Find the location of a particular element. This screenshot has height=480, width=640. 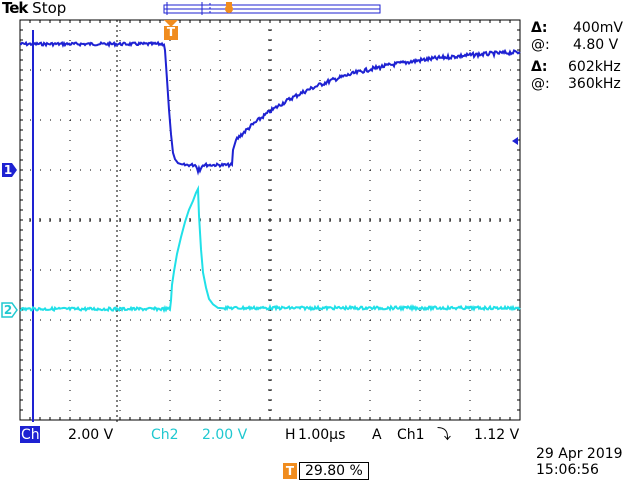

at-v-value: 4.80 V is located at coordinates (596, 45).